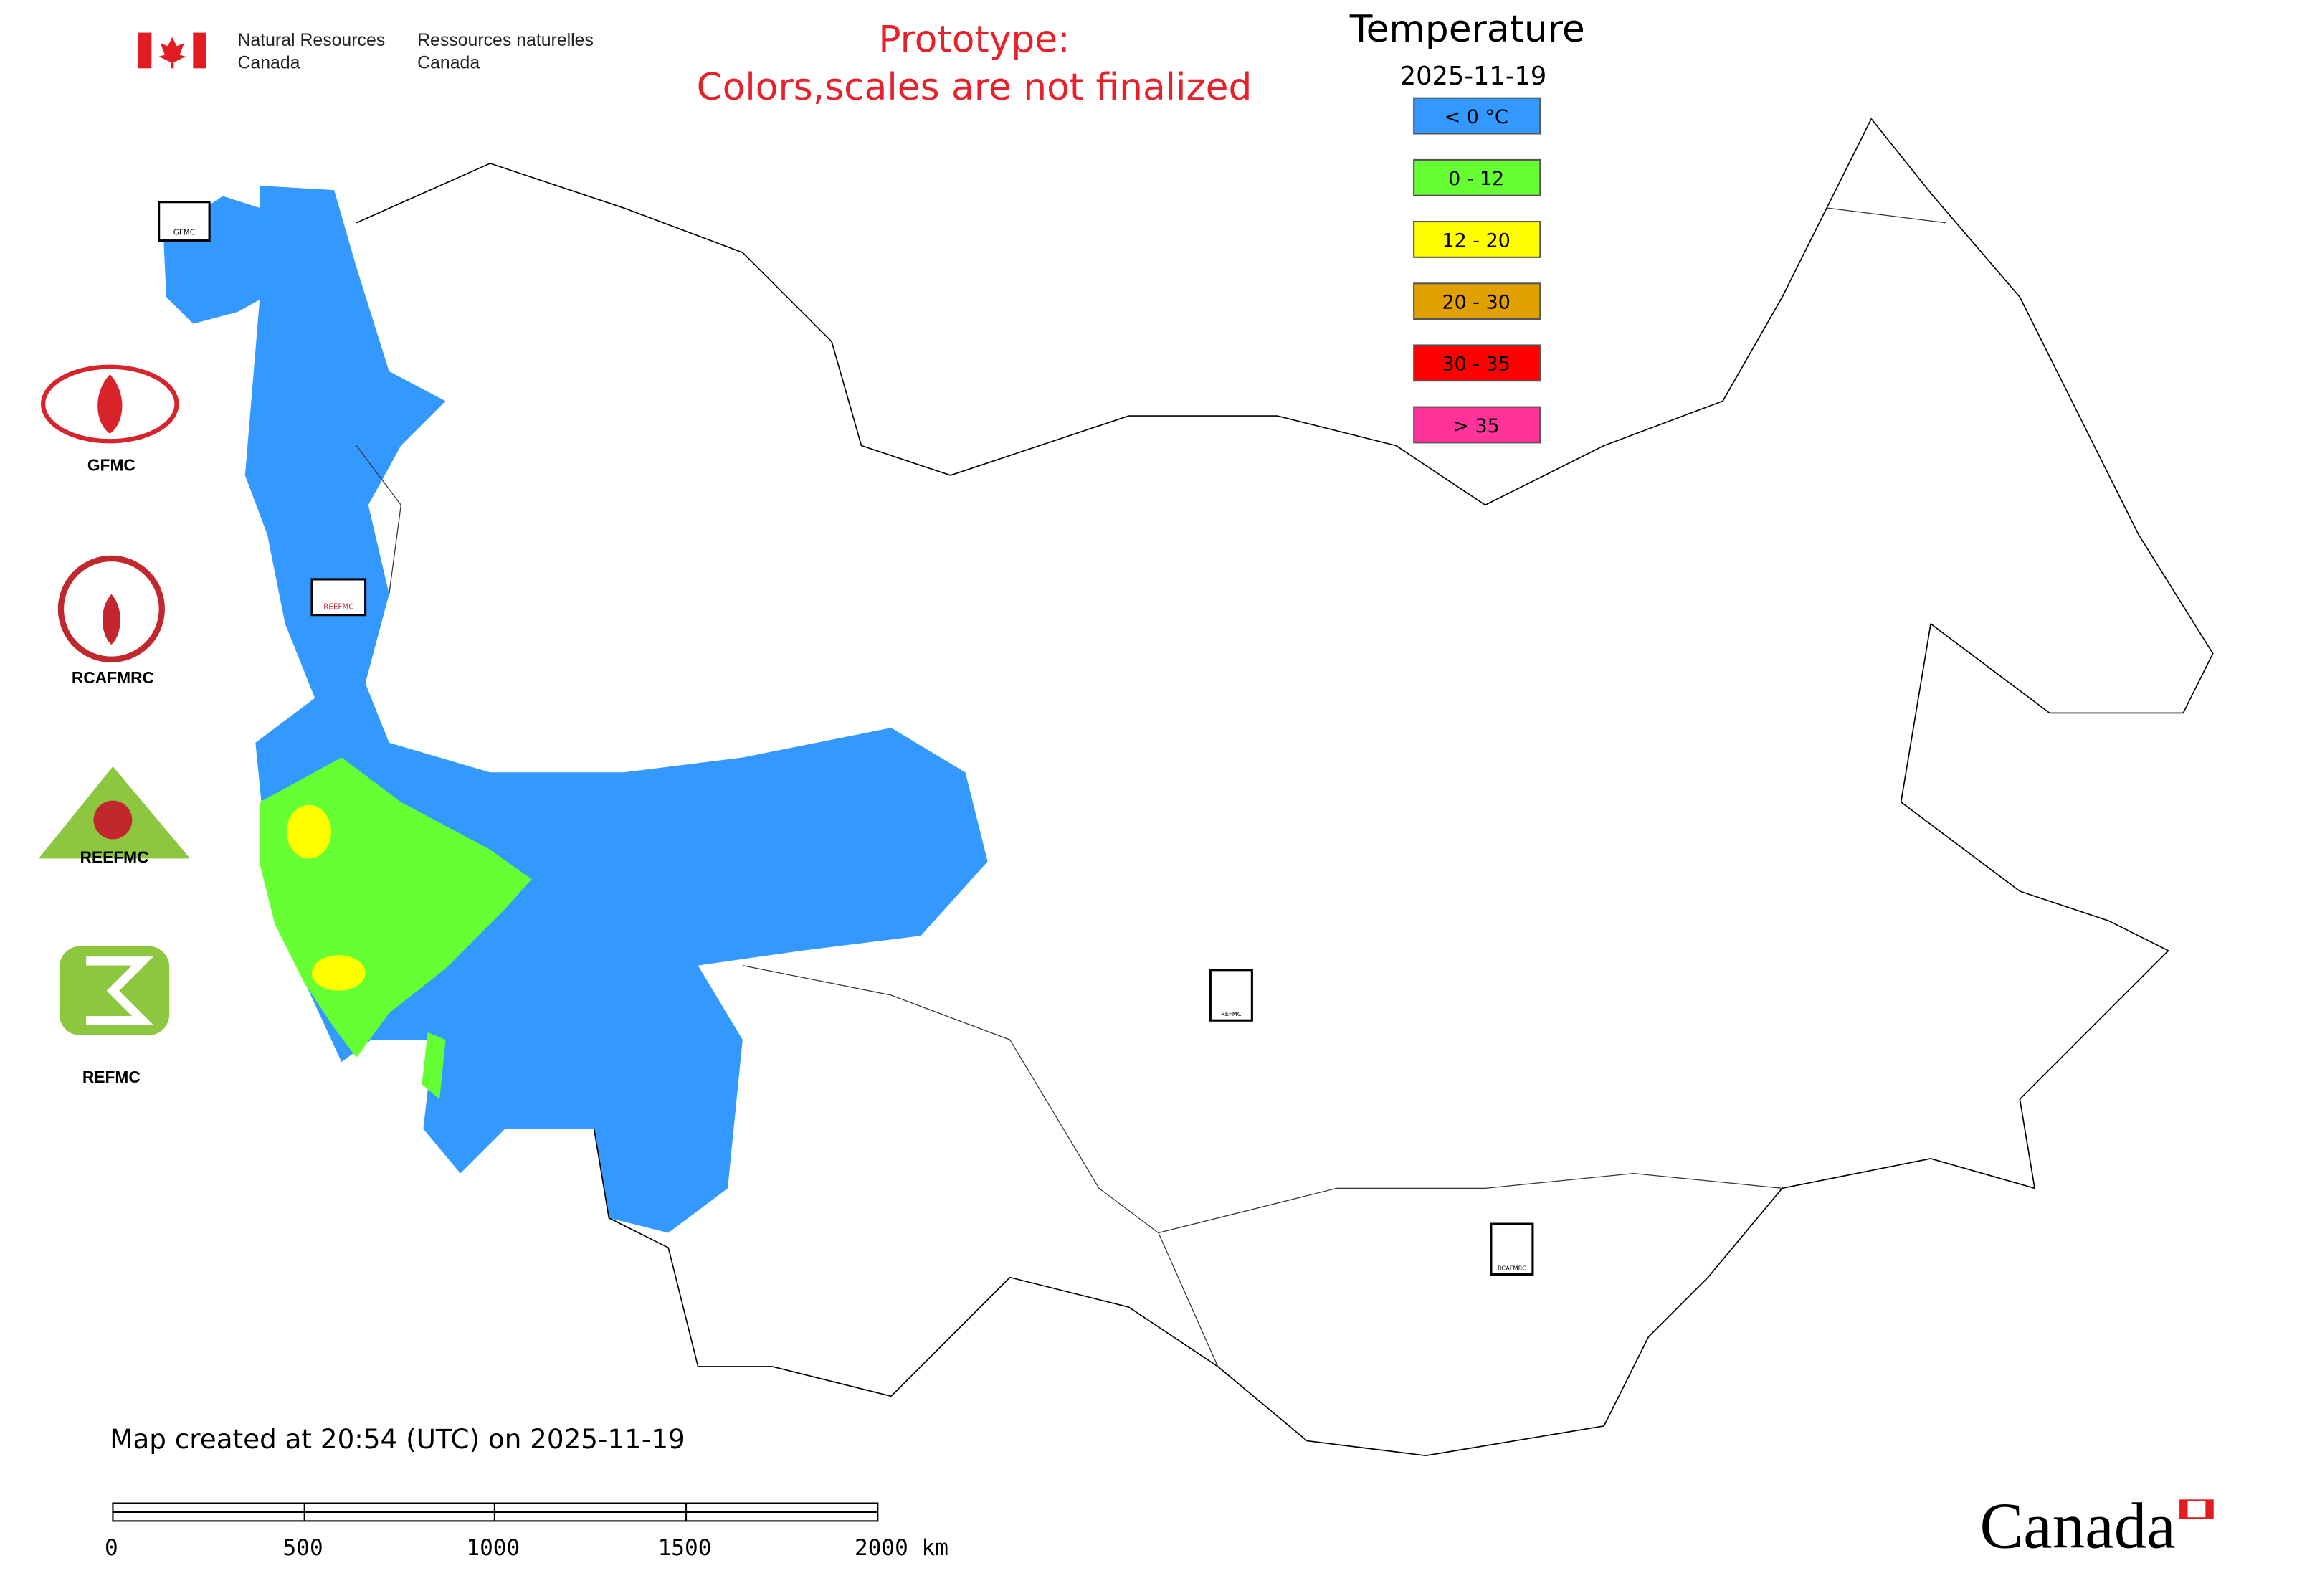 The image size is (2302, 1596). Describe the element at coordinates (120, 990) in the screenshot. I see `logo-refmc-sigma` at that location.